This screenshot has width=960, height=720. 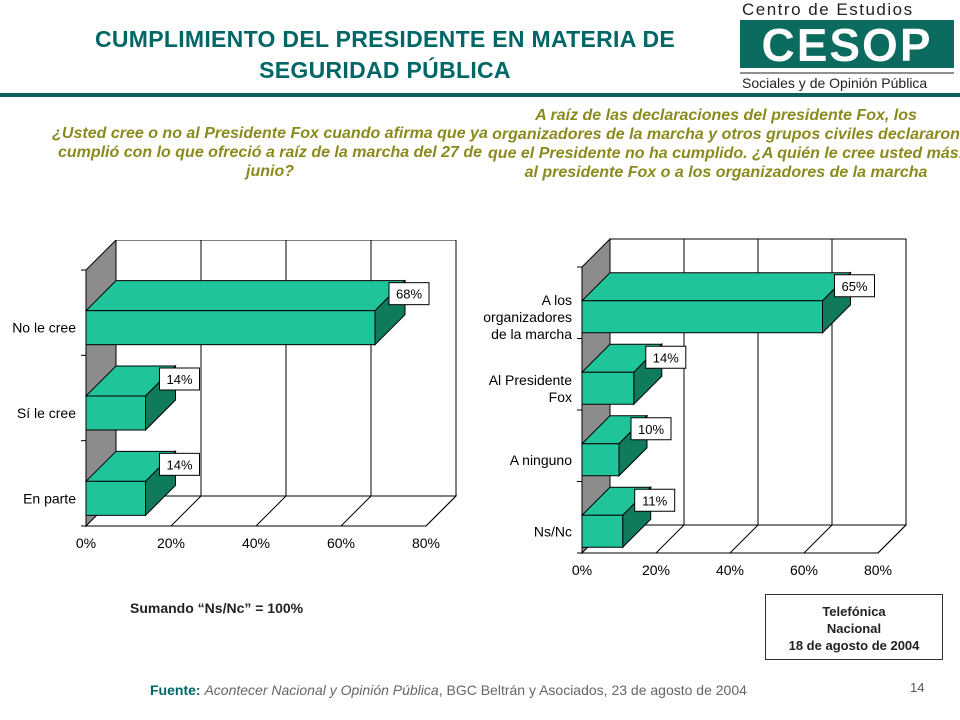 I want to click on category-label-line: Ns/Nc, so click(x=553, y=531).